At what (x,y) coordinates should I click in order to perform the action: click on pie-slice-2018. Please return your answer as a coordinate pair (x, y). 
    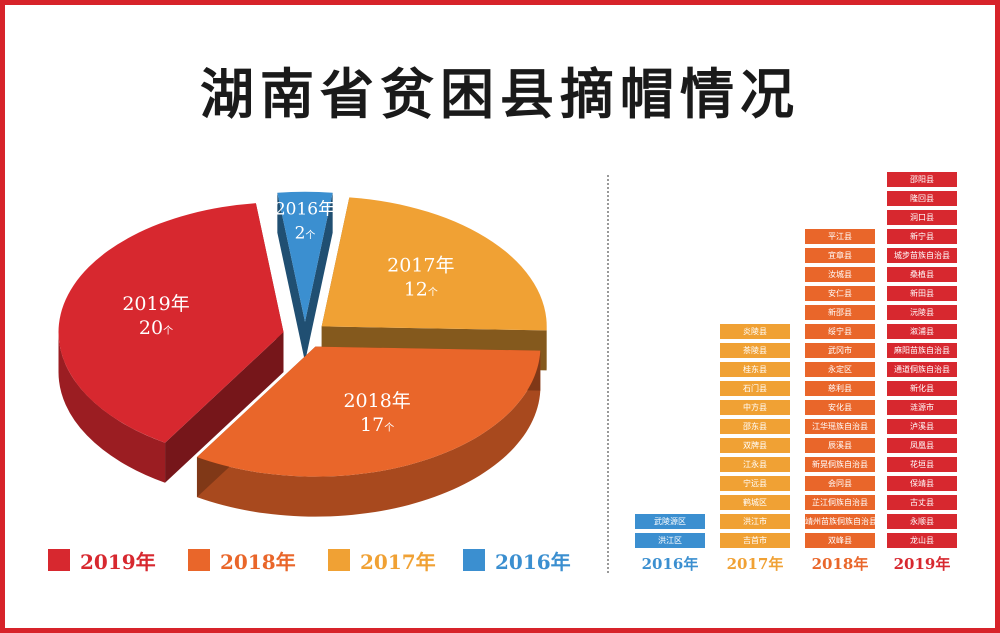
    Looking at the image, I should click on (368, 431).